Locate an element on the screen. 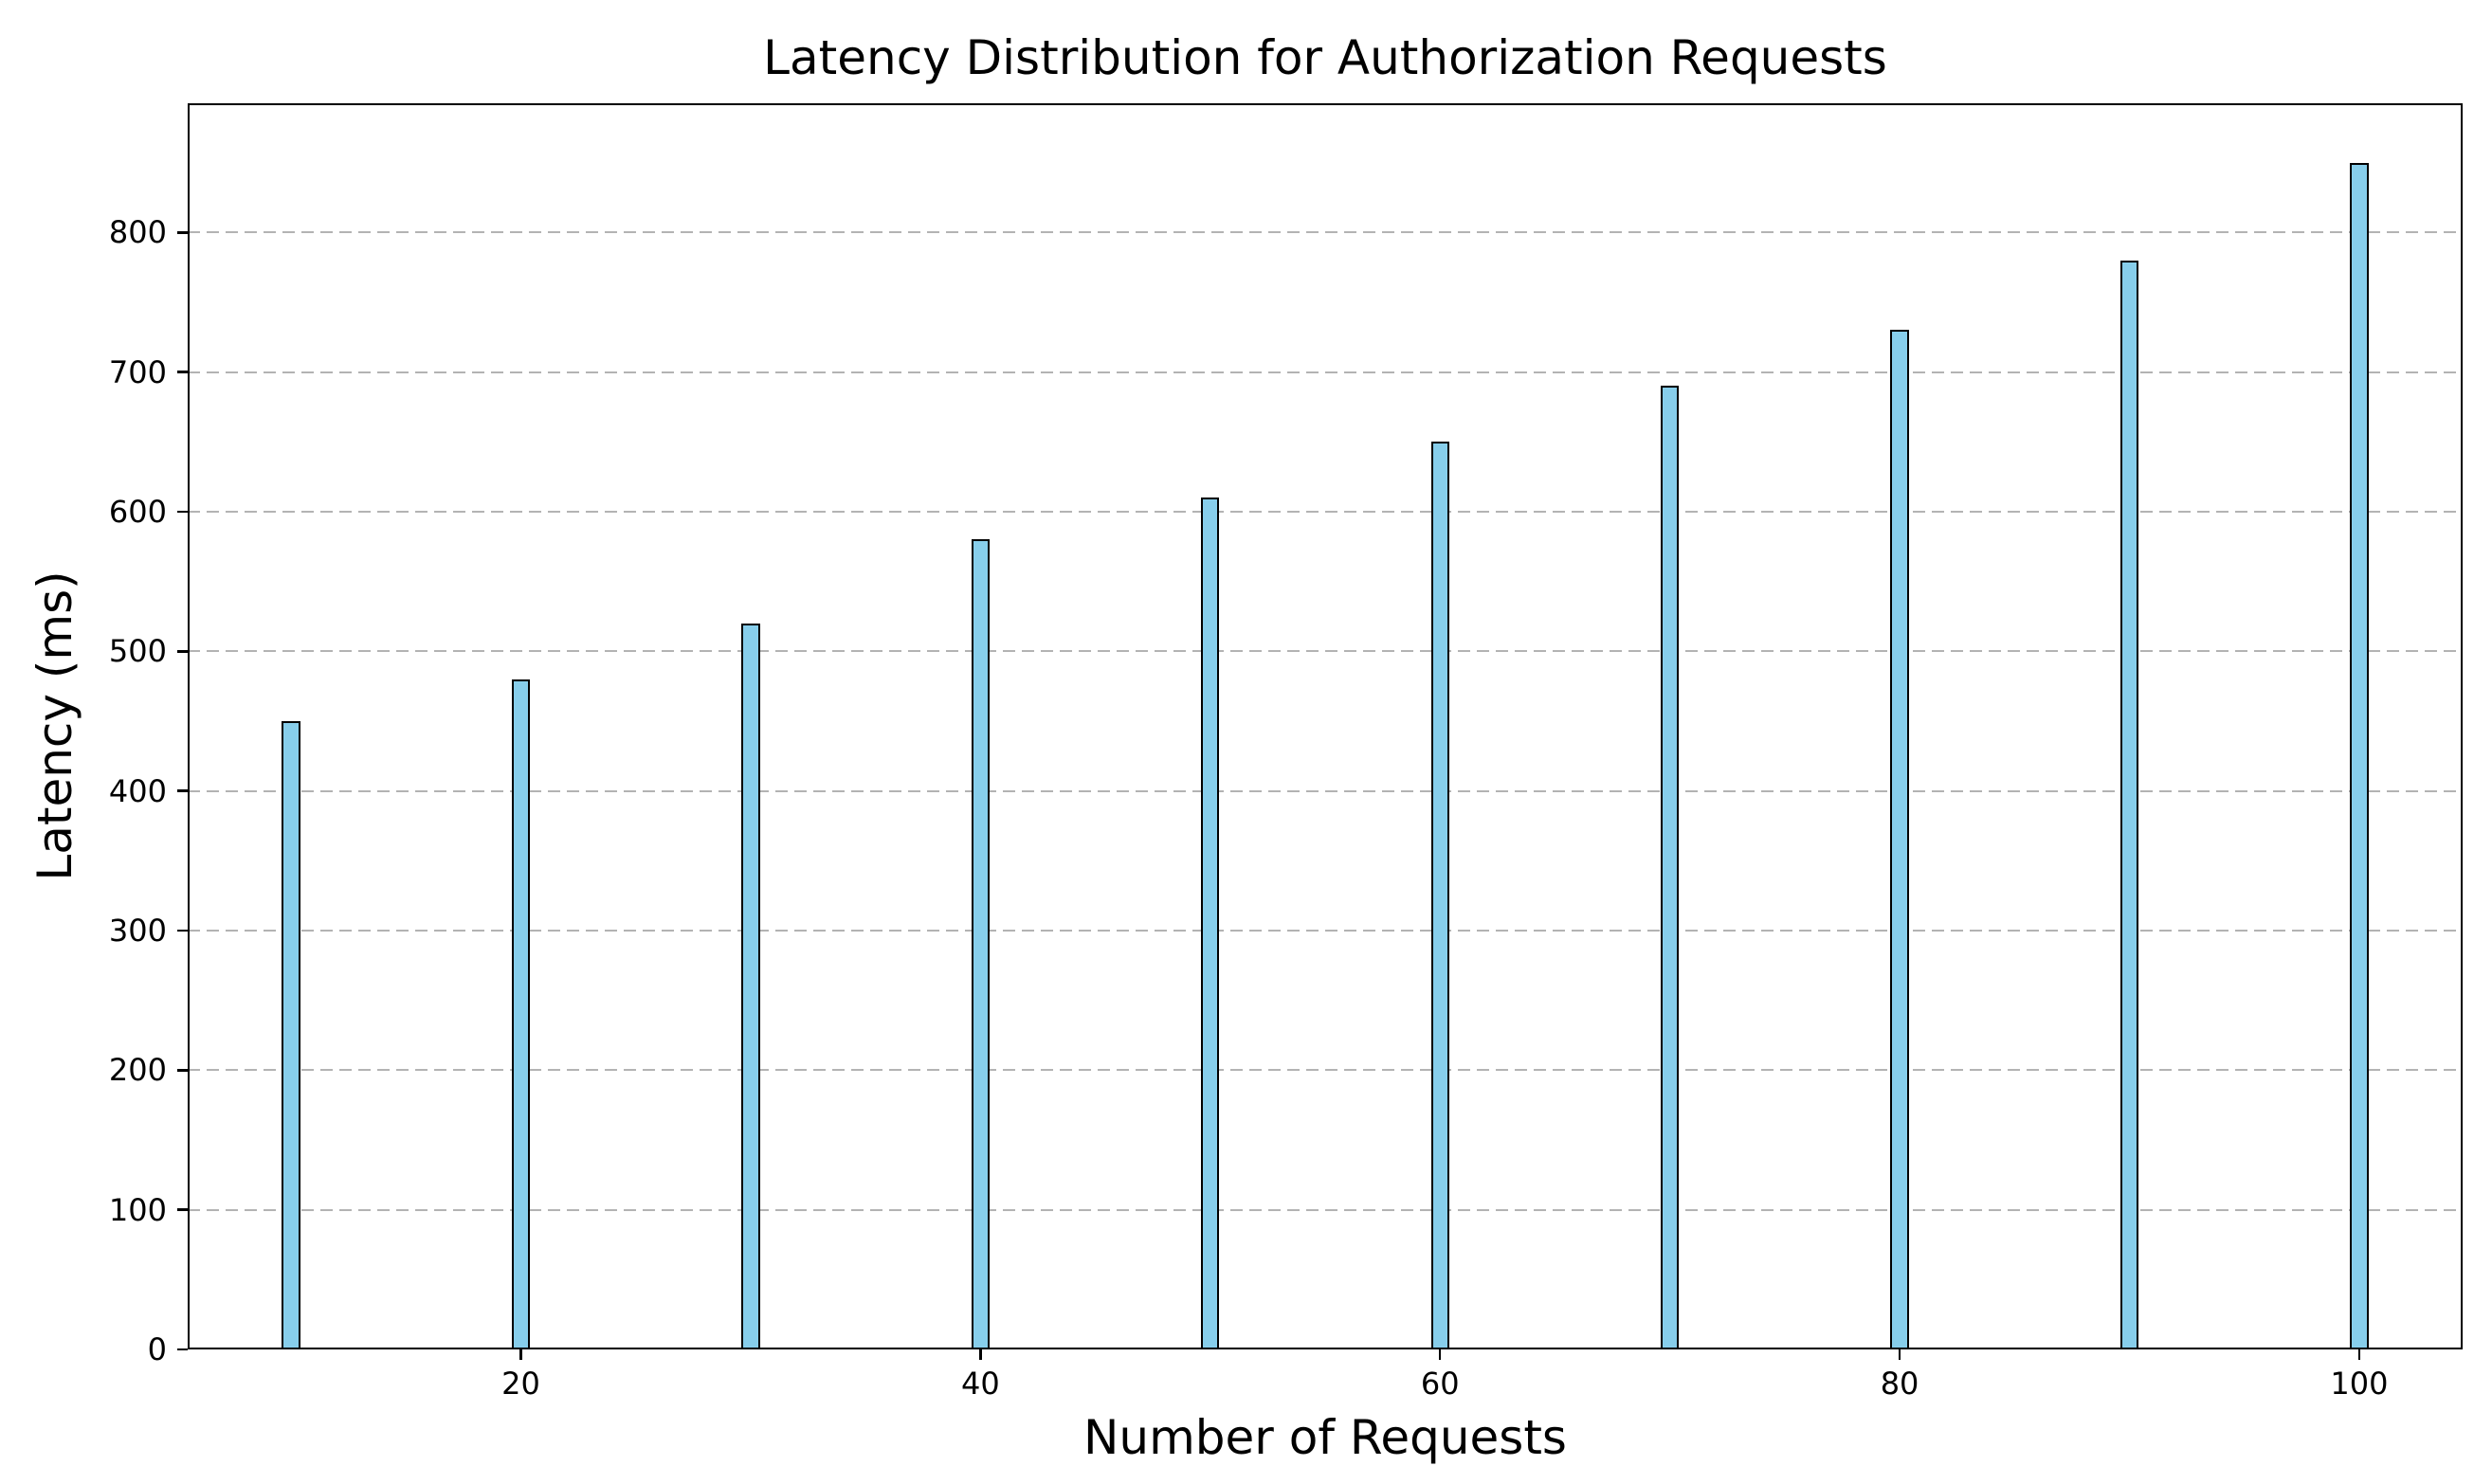 This screenshot has height=1484, width=2474. y-tick-label: 100 is located at coordinates (137, 1209).